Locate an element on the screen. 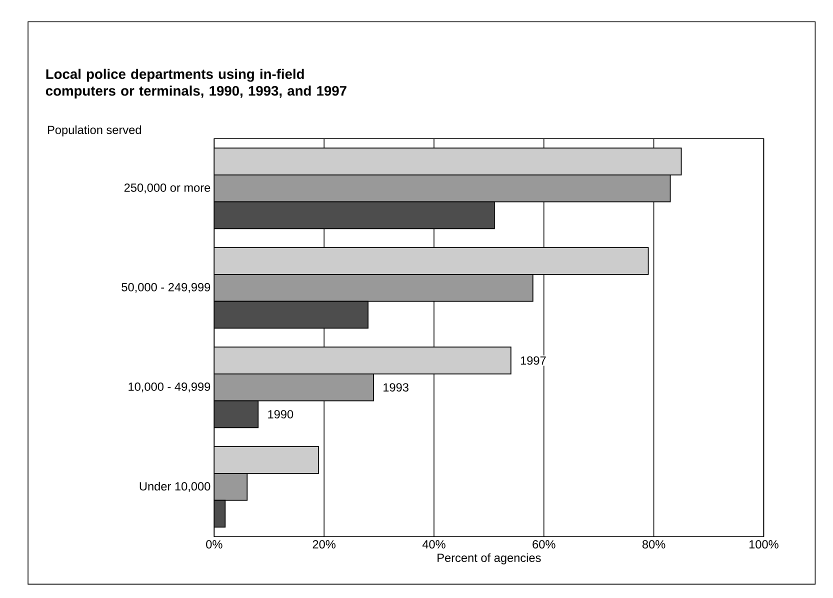 The image size is (833, 598). y-tick-label: 250,000 or more is located at coordinates (167, 188).